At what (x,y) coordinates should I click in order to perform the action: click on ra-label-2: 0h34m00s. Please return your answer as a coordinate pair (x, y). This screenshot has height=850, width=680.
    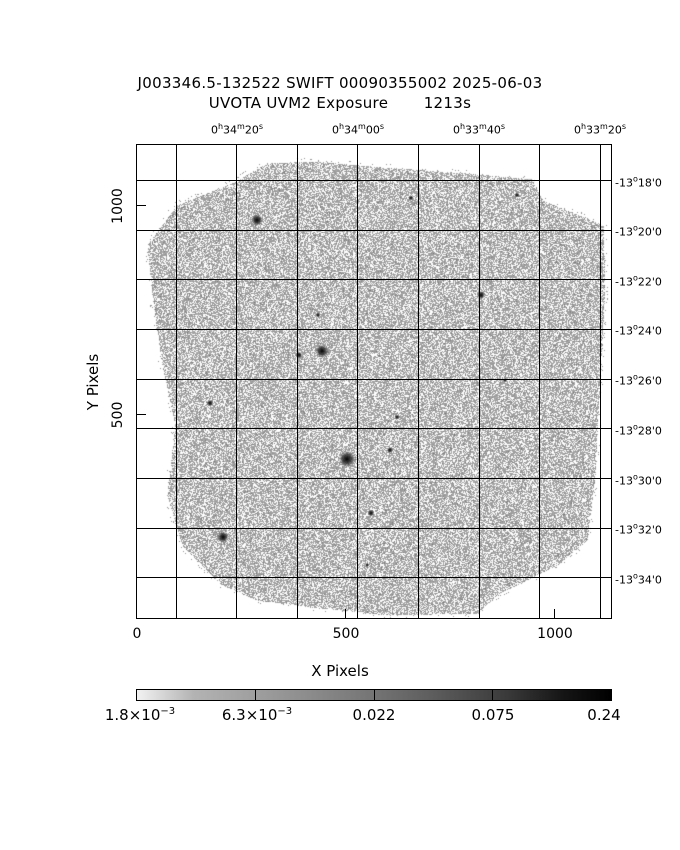
    Looking at the image, I should click on (358, 129).